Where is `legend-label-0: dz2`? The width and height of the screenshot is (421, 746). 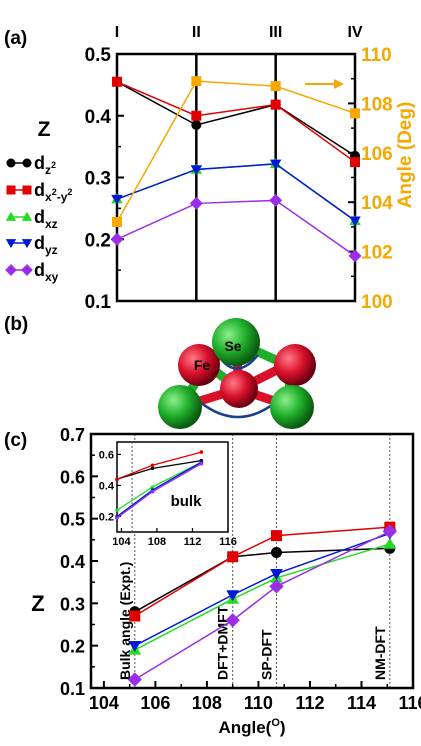 legend-label-0: dz2 is located at coordinates (45, 165).